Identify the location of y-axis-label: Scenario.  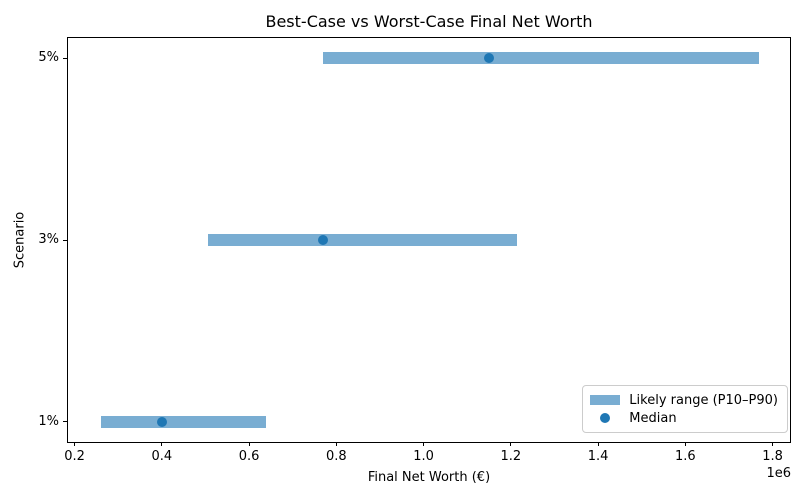
(20, 240).